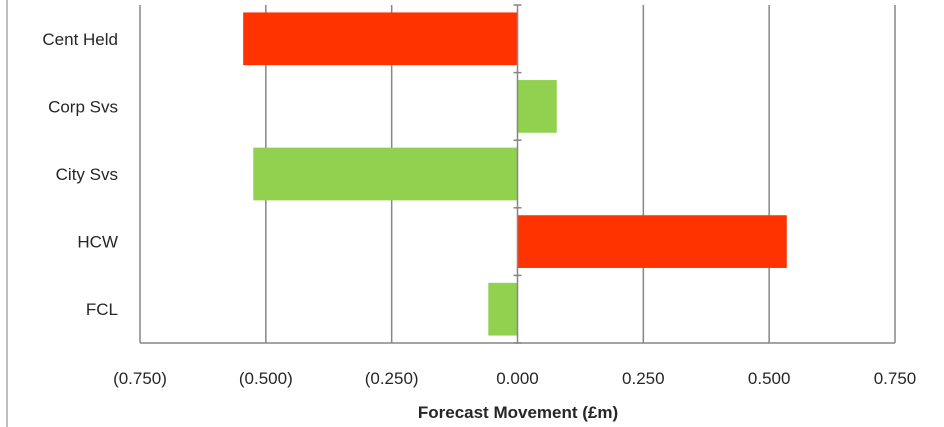 This screenshot has width=944, height=427. I want to click on x-tick-label: (0.750), so click(140, 378).